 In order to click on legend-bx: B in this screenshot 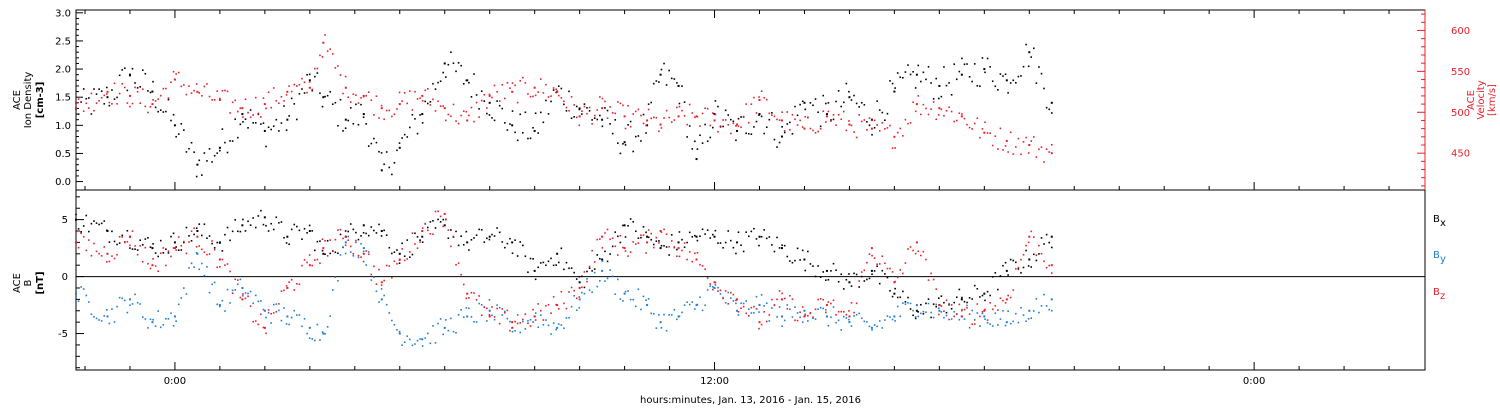, I will do `click(1436, 219)`.